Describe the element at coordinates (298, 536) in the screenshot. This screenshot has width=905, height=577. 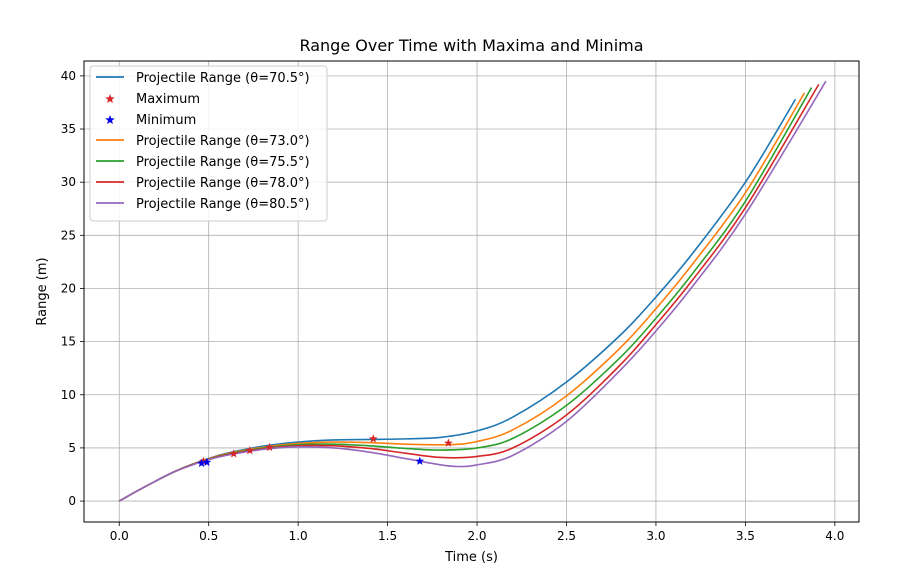
I see `x-tick-label: 1.0` at that location.